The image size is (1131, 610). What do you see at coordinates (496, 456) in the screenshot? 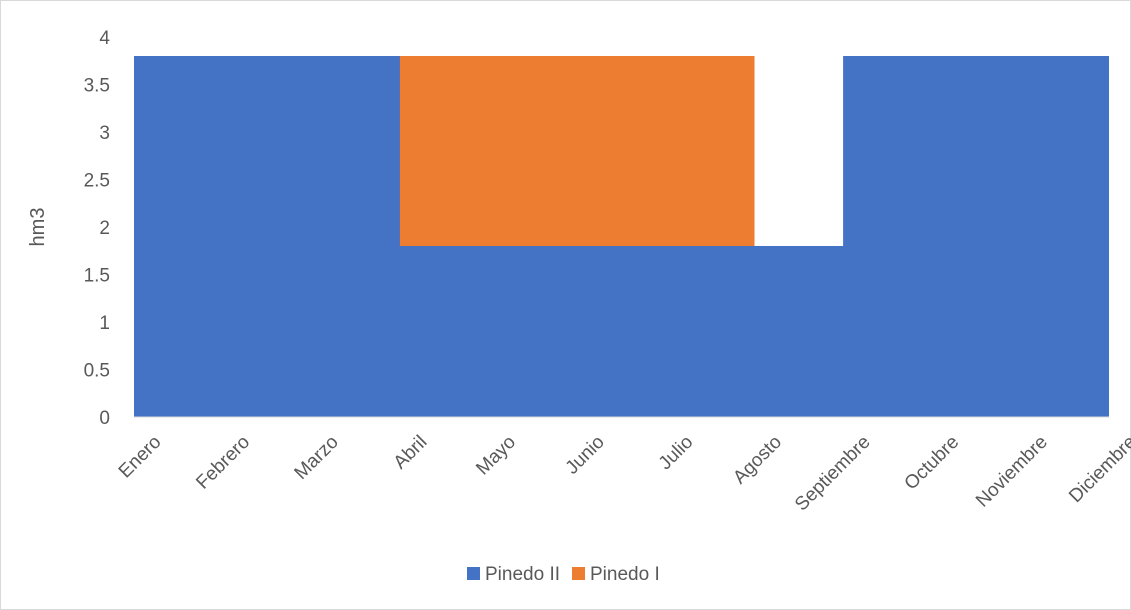
I see `x-tick-label: Mayo` at bounding box center [496, 456].